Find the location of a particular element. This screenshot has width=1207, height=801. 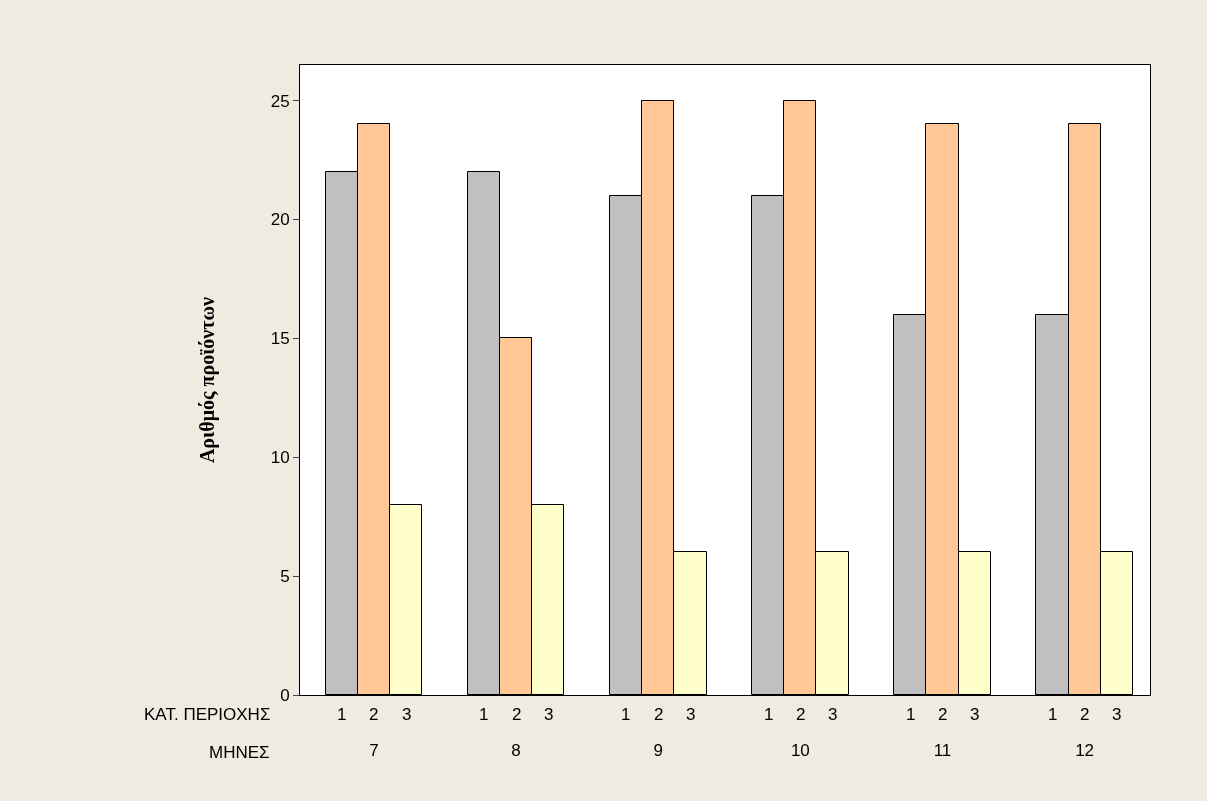

series-label: 1 is located at coordinates (342, 714).